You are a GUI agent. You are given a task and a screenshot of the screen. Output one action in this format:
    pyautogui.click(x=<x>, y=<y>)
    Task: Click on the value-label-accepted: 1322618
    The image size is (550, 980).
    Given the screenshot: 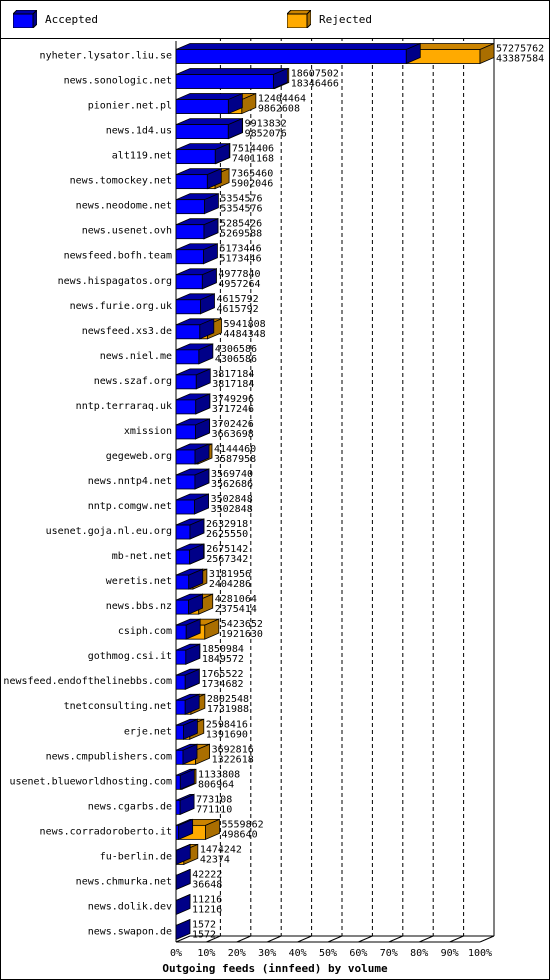 What is the action you would take?
    pyautogui.click(x=233, y=759)
    